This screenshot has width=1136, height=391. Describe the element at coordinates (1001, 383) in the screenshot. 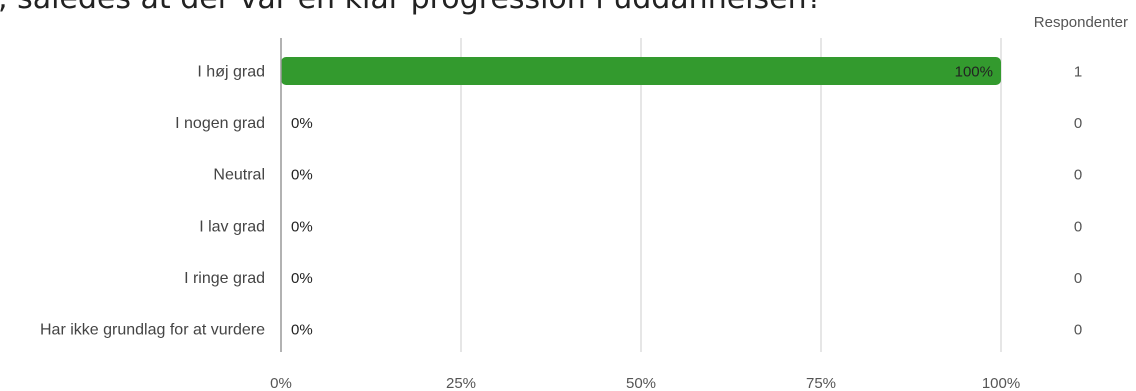

I see `x-tick-label: 100%` at that location.